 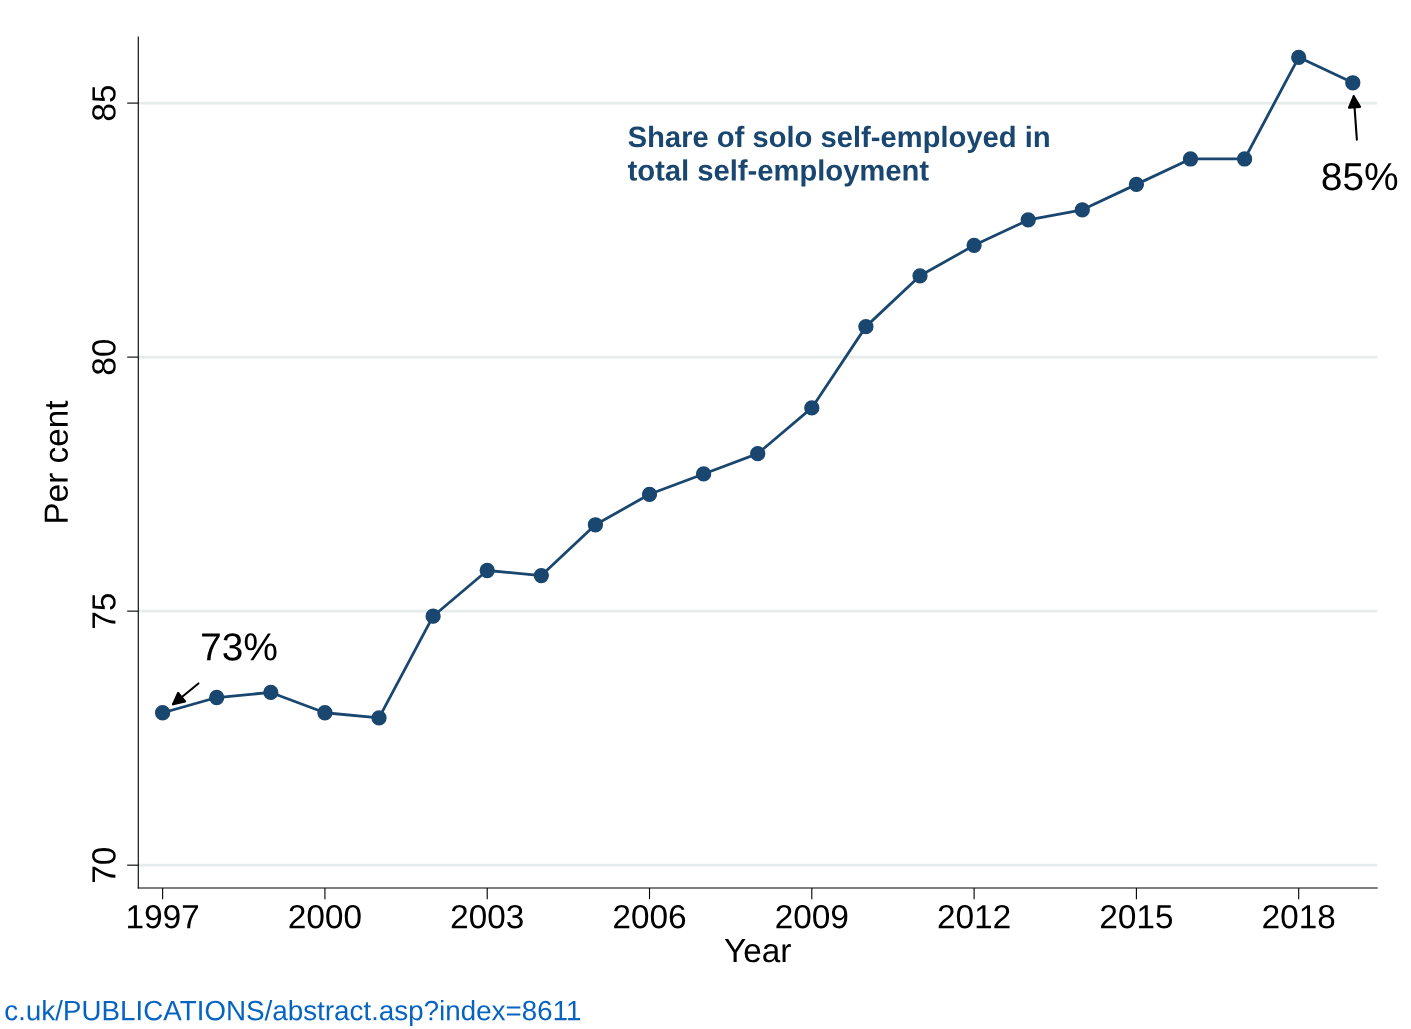 What do you see at coordinates (104, 611) in the screenshot?
I see `y-tick-label: 75` at bounding box center [104, 611].